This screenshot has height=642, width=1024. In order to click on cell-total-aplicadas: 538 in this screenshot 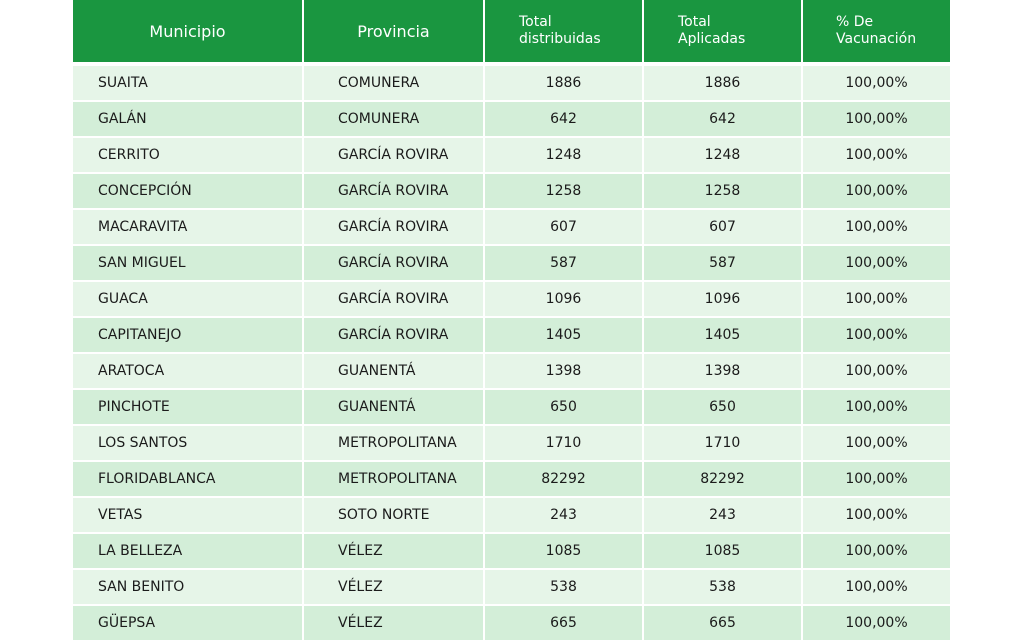, I will do `click(723, 587)`.